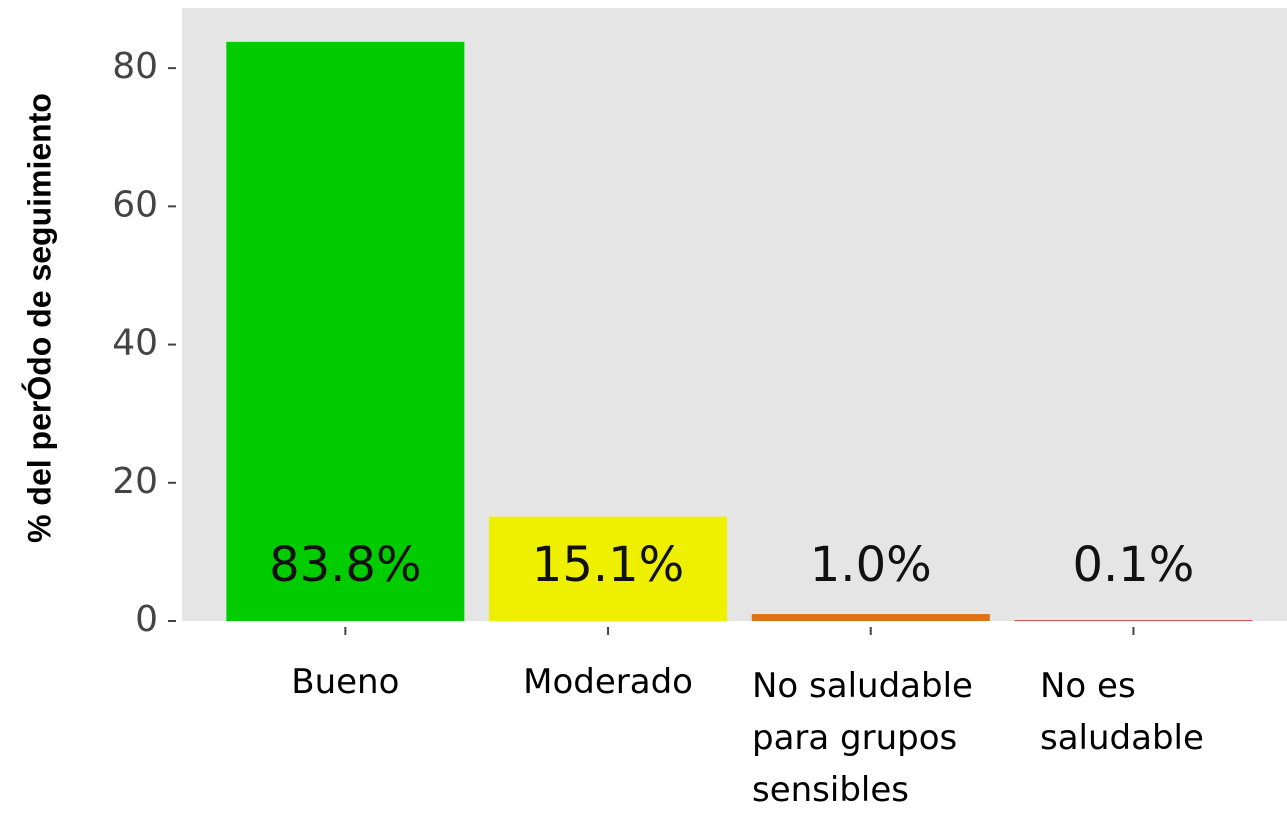  I want to click on y-tick-label: 60, so click(135, 204).